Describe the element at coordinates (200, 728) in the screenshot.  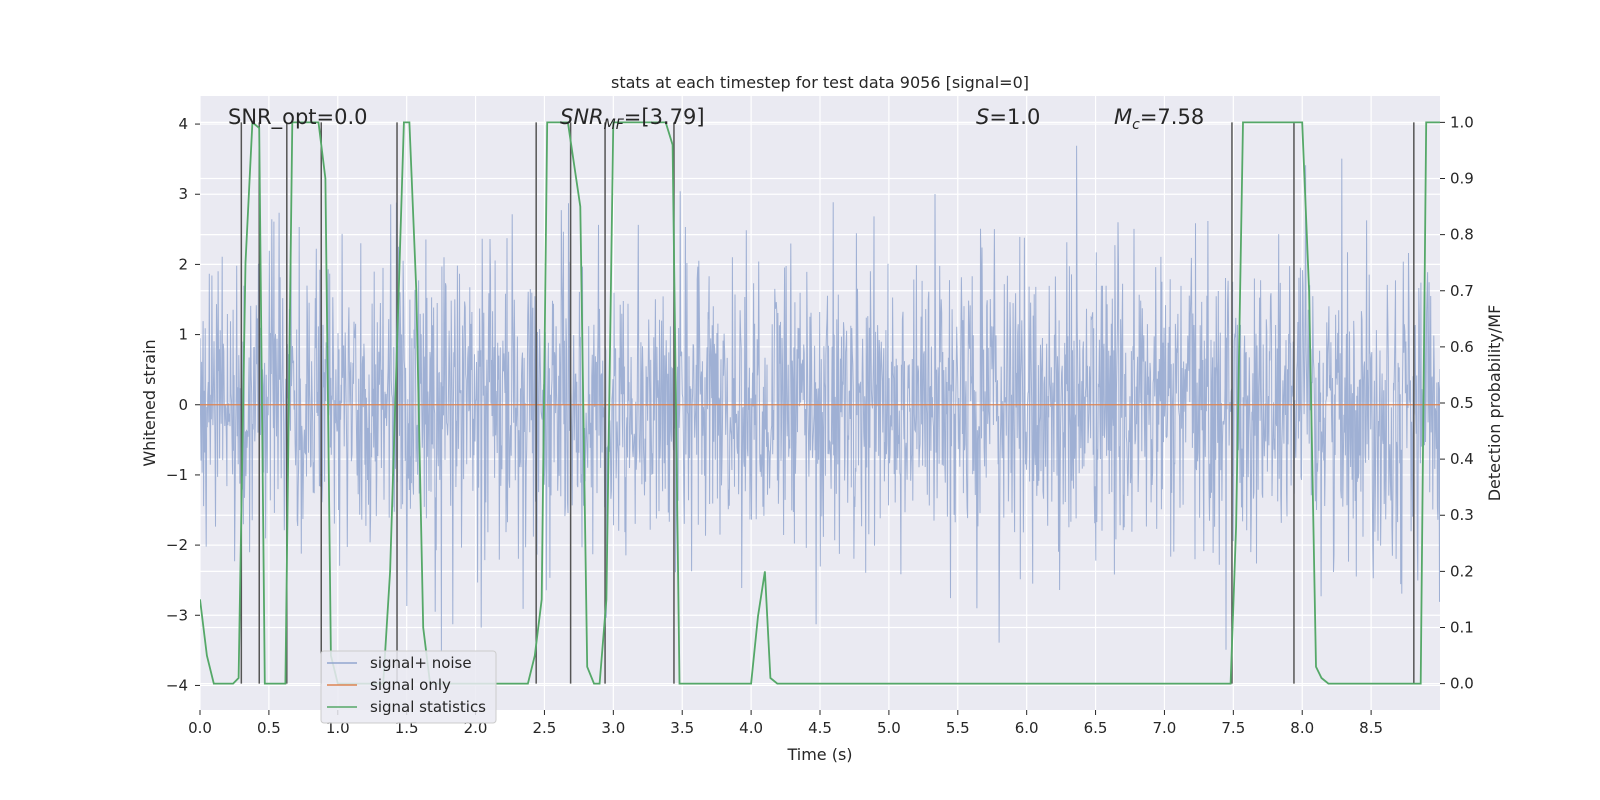
I see `x-tick-label: 0.0` at that location.